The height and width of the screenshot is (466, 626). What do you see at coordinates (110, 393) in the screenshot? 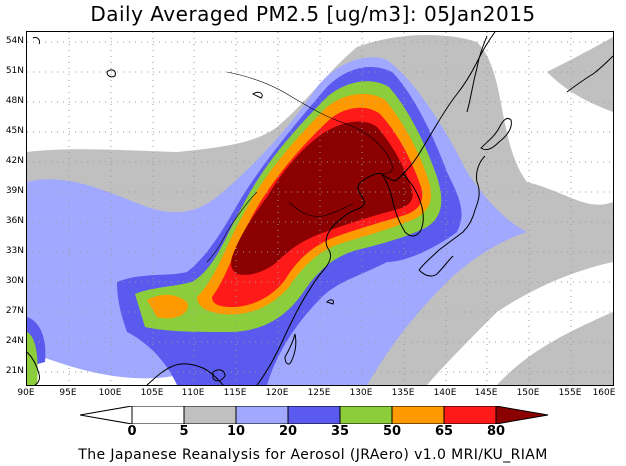
I see `lon-label: 100E` at bounding box center [110, 393].